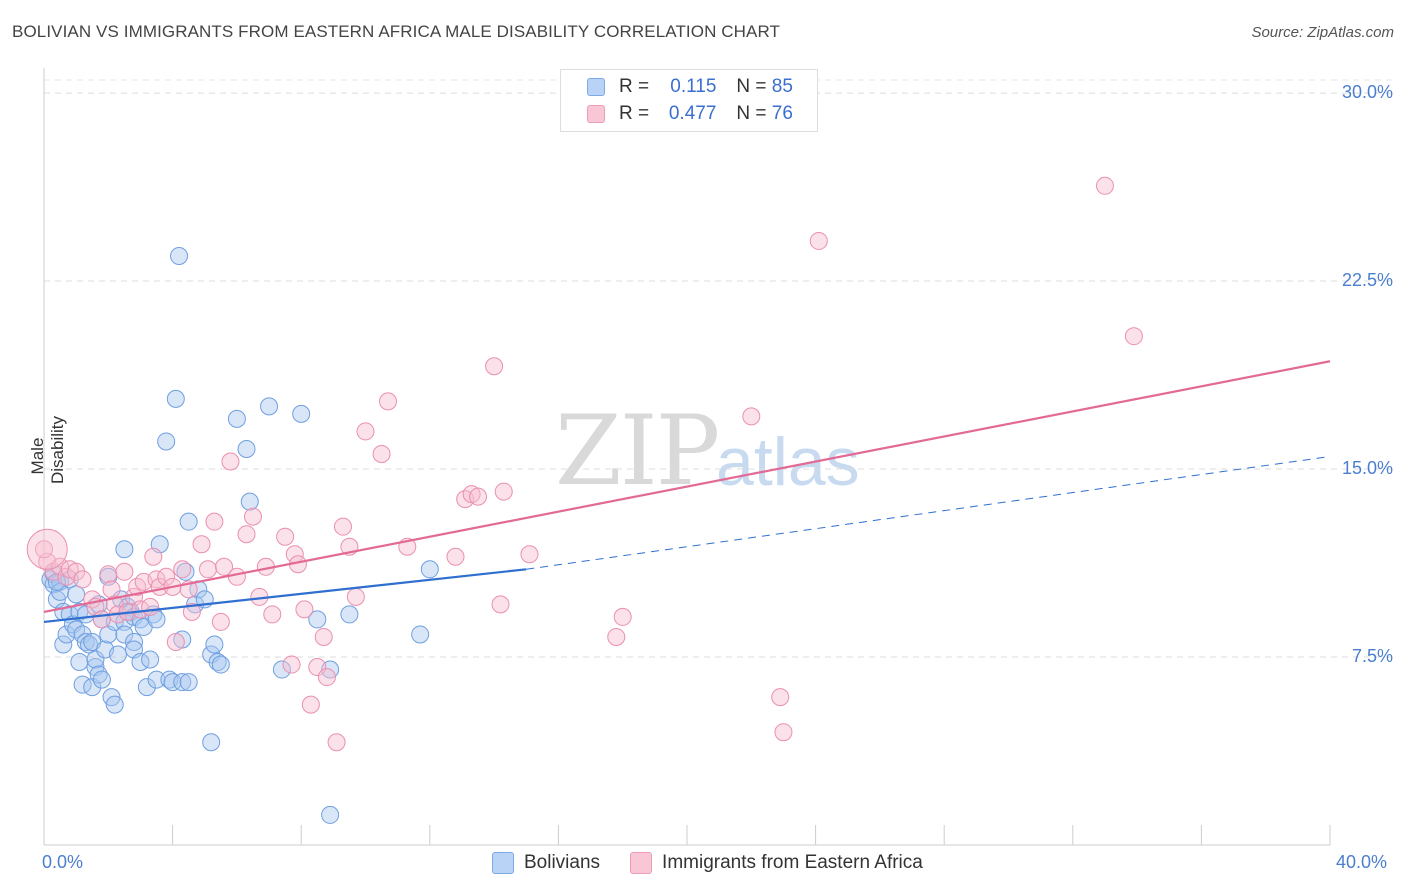 This screenshot has width=1406, height=892. What do you see at coordinates (792, 862) in the screenshot?
I see `legend-label-eastern-africa: Immigrants from Eastern Africa` at bounding box center [792, 862].